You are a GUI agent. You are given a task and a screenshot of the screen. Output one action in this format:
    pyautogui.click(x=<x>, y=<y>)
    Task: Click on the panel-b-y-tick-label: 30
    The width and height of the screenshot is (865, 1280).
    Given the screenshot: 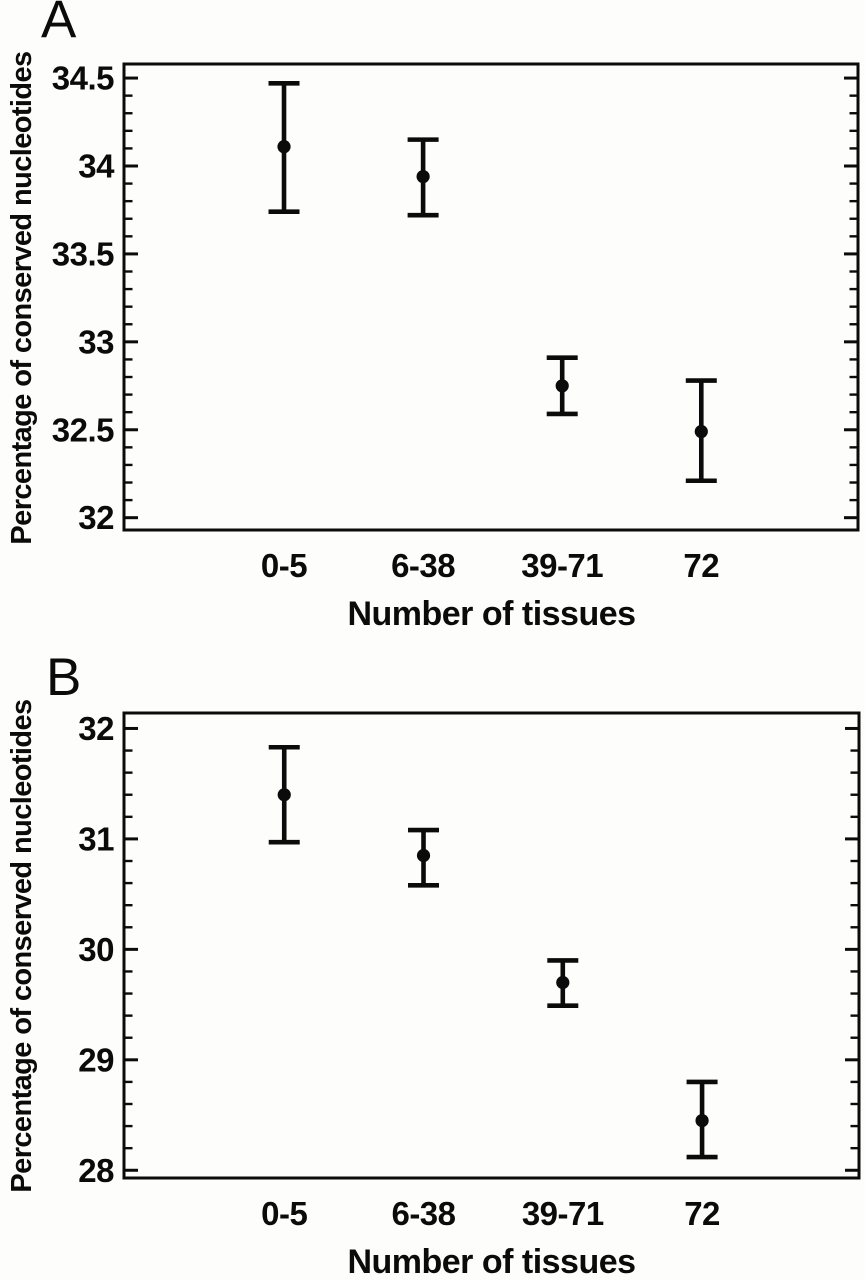 What is the action you would take?
    pyautogui.click(x=96, y=949)
    